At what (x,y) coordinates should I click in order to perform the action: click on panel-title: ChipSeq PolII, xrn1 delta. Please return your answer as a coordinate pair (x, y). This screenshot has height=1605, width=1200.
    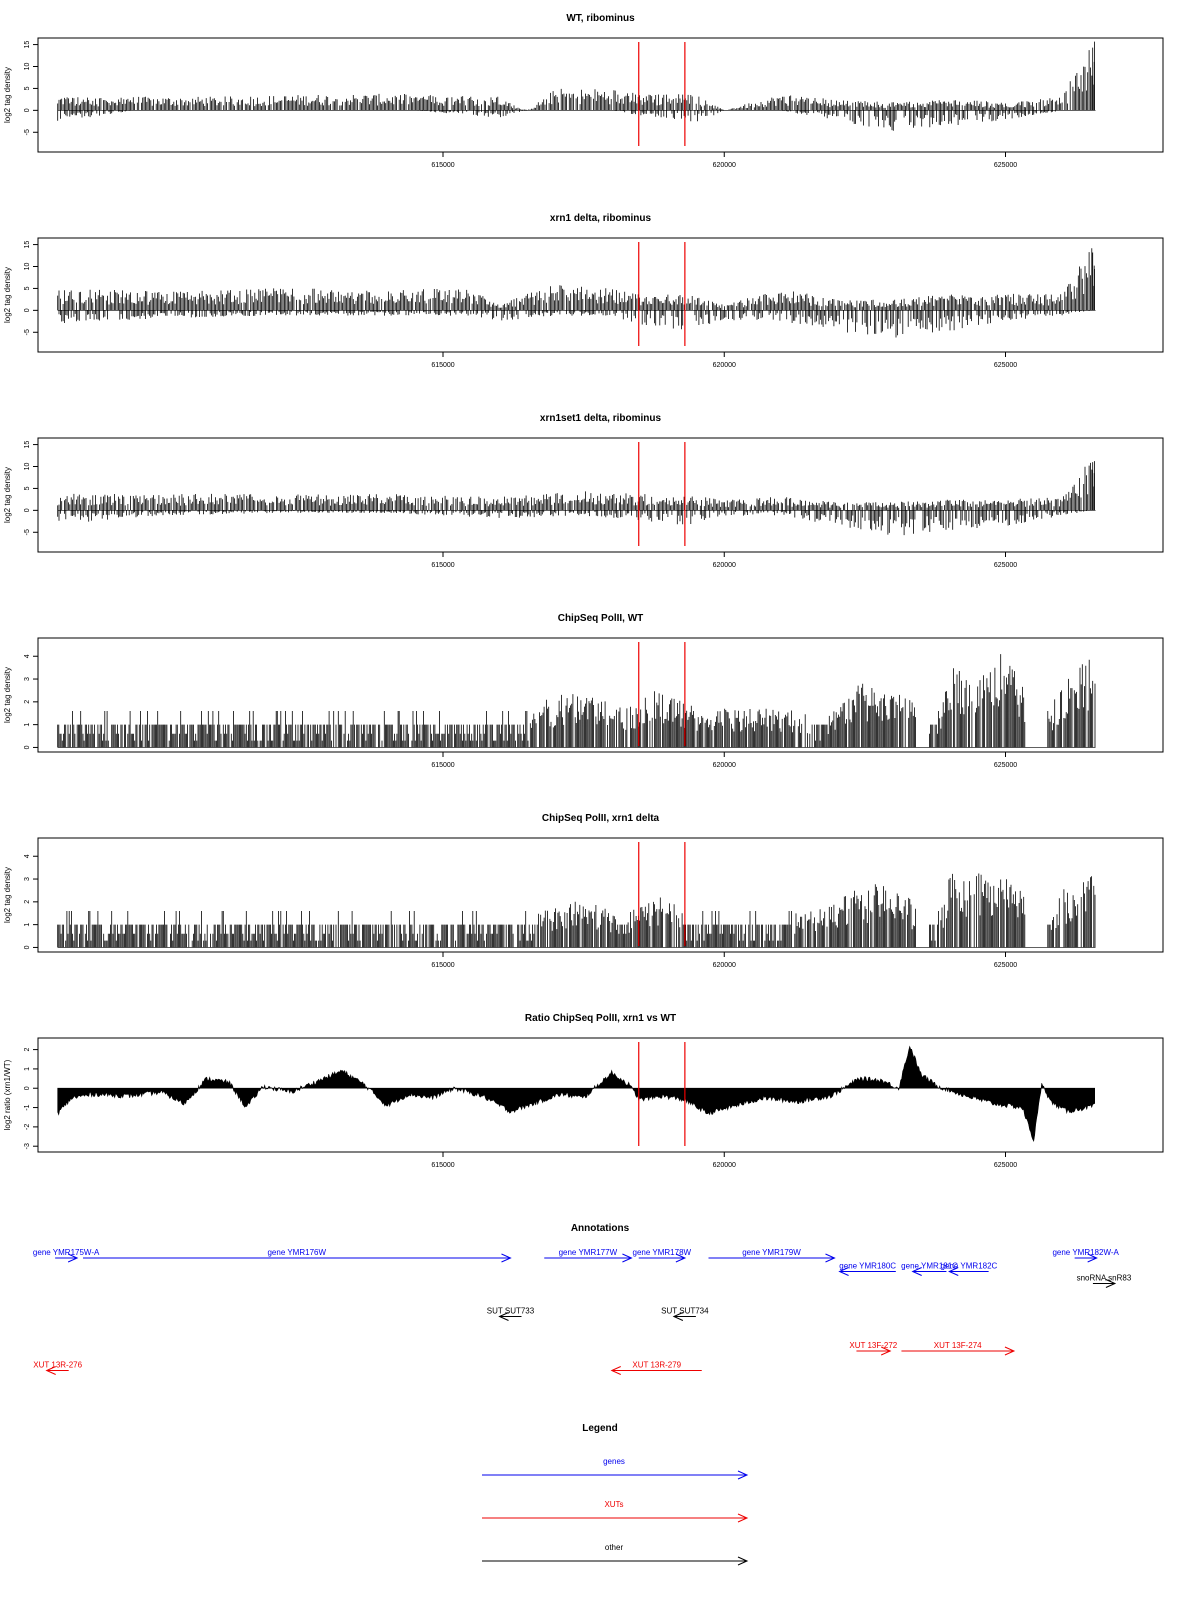
    Looking at the image, I should click on (601, 818).